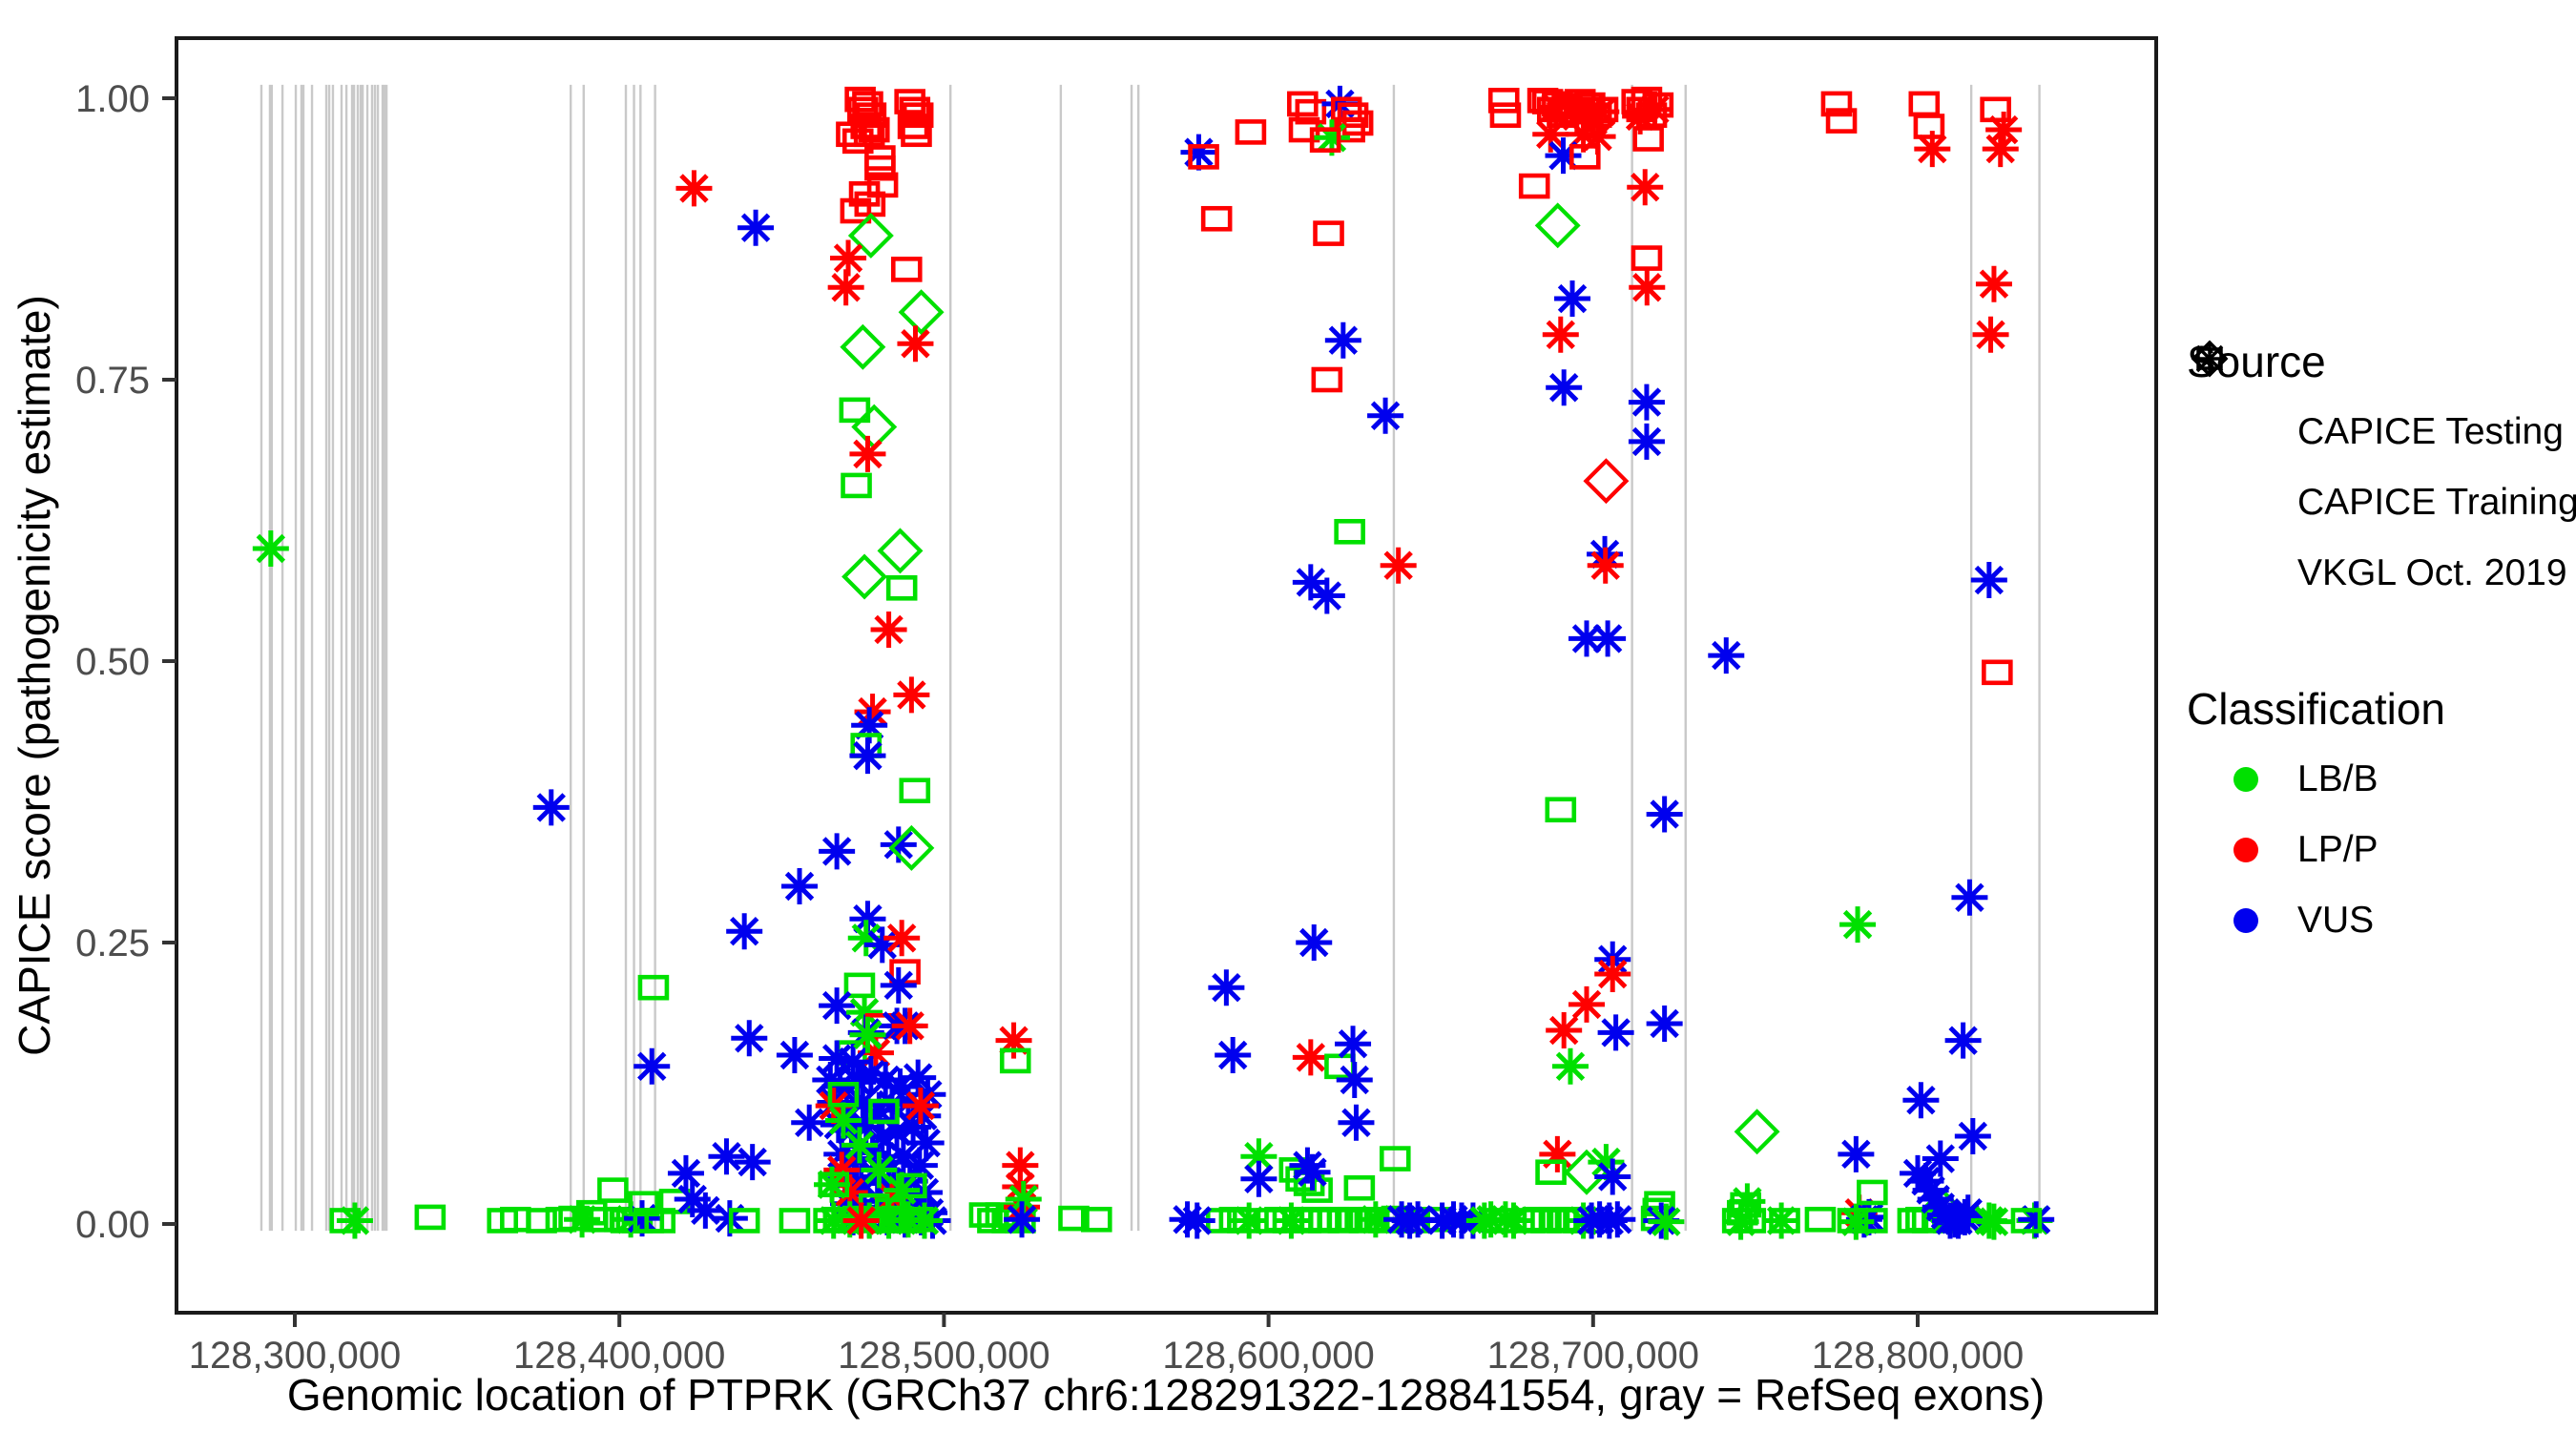  What do you see at coordinates (112, 381) in the screenshot?
I see `y-tick-label: 0.75` at bounding box center [112, 381].